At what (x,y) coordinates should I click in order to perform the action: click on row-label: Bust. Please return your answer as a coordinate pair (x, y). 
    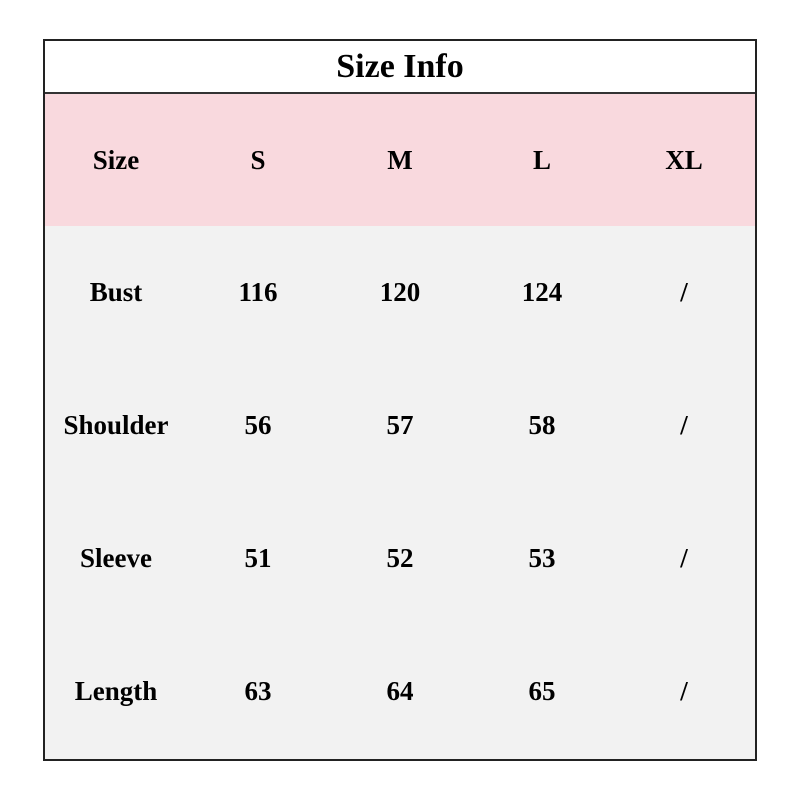
    Looking at the image, I should click on (116, 292).